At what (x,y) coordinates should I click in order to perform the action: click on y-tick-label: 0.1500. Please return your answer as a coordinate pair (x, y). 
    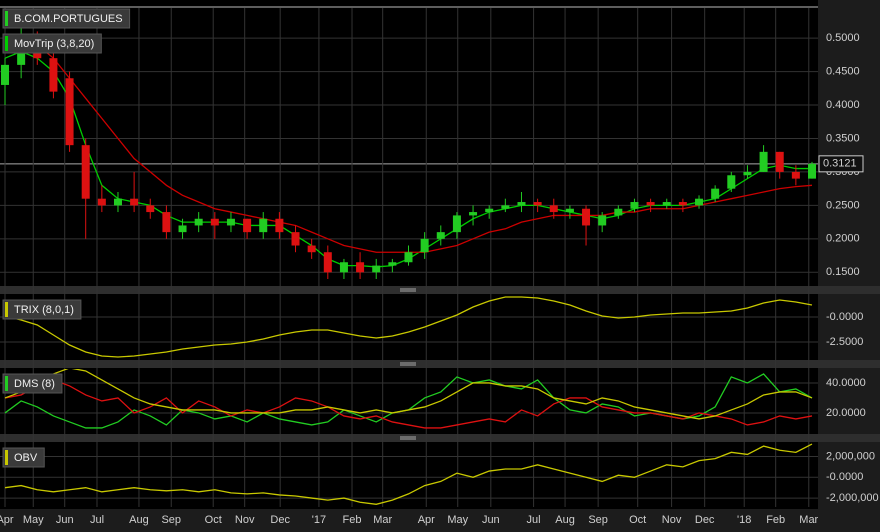
    Looking at the image, I should click on (843, 272).